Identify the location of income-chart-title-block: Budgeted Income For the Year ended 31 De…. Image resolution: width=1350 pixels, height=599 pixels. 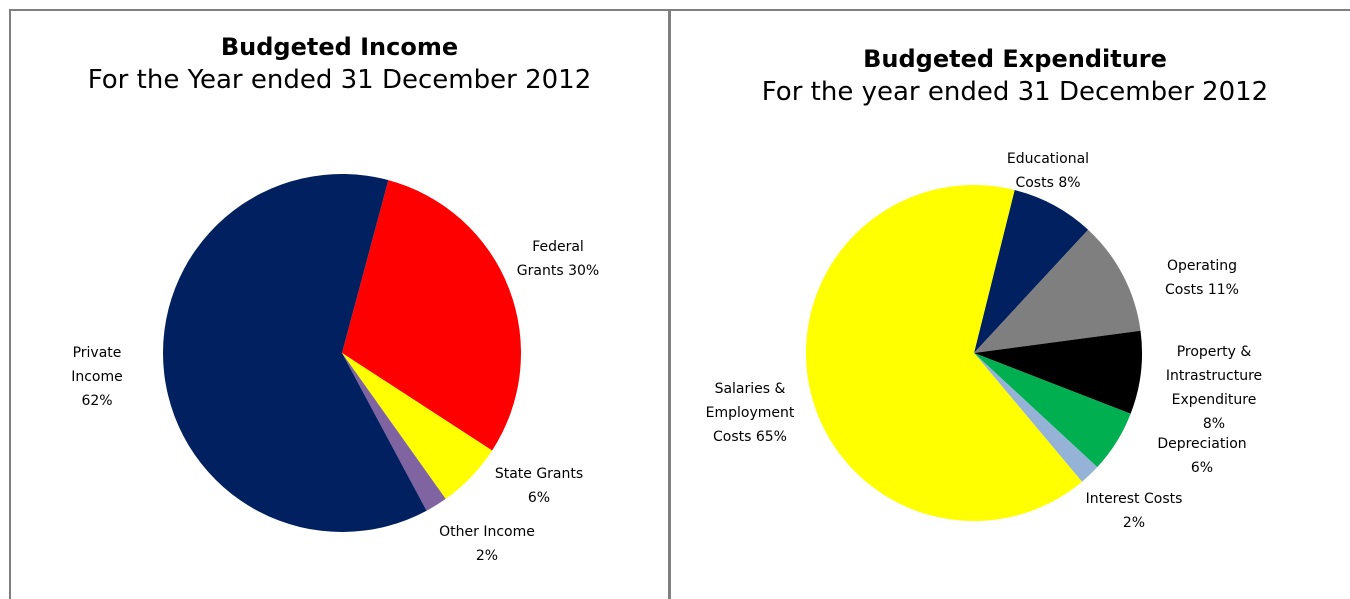
(339, 64).